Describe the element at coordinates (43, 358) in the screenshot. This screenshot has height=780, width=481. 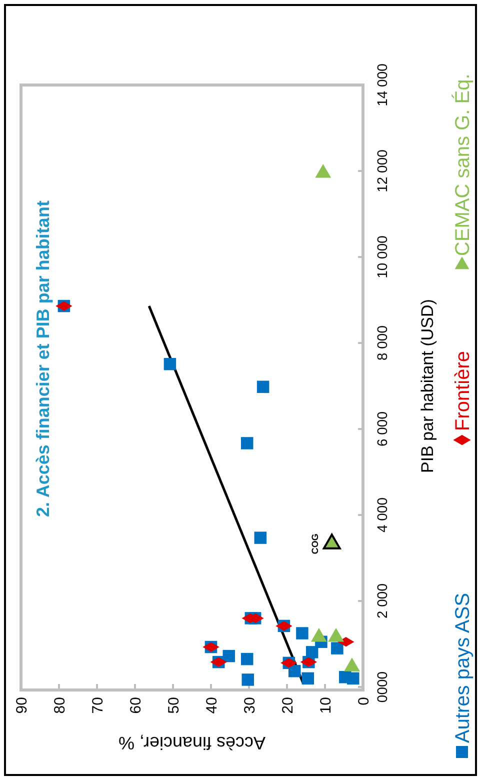
I see `text: 2. Accès financier et PIB par habitant` at that location.